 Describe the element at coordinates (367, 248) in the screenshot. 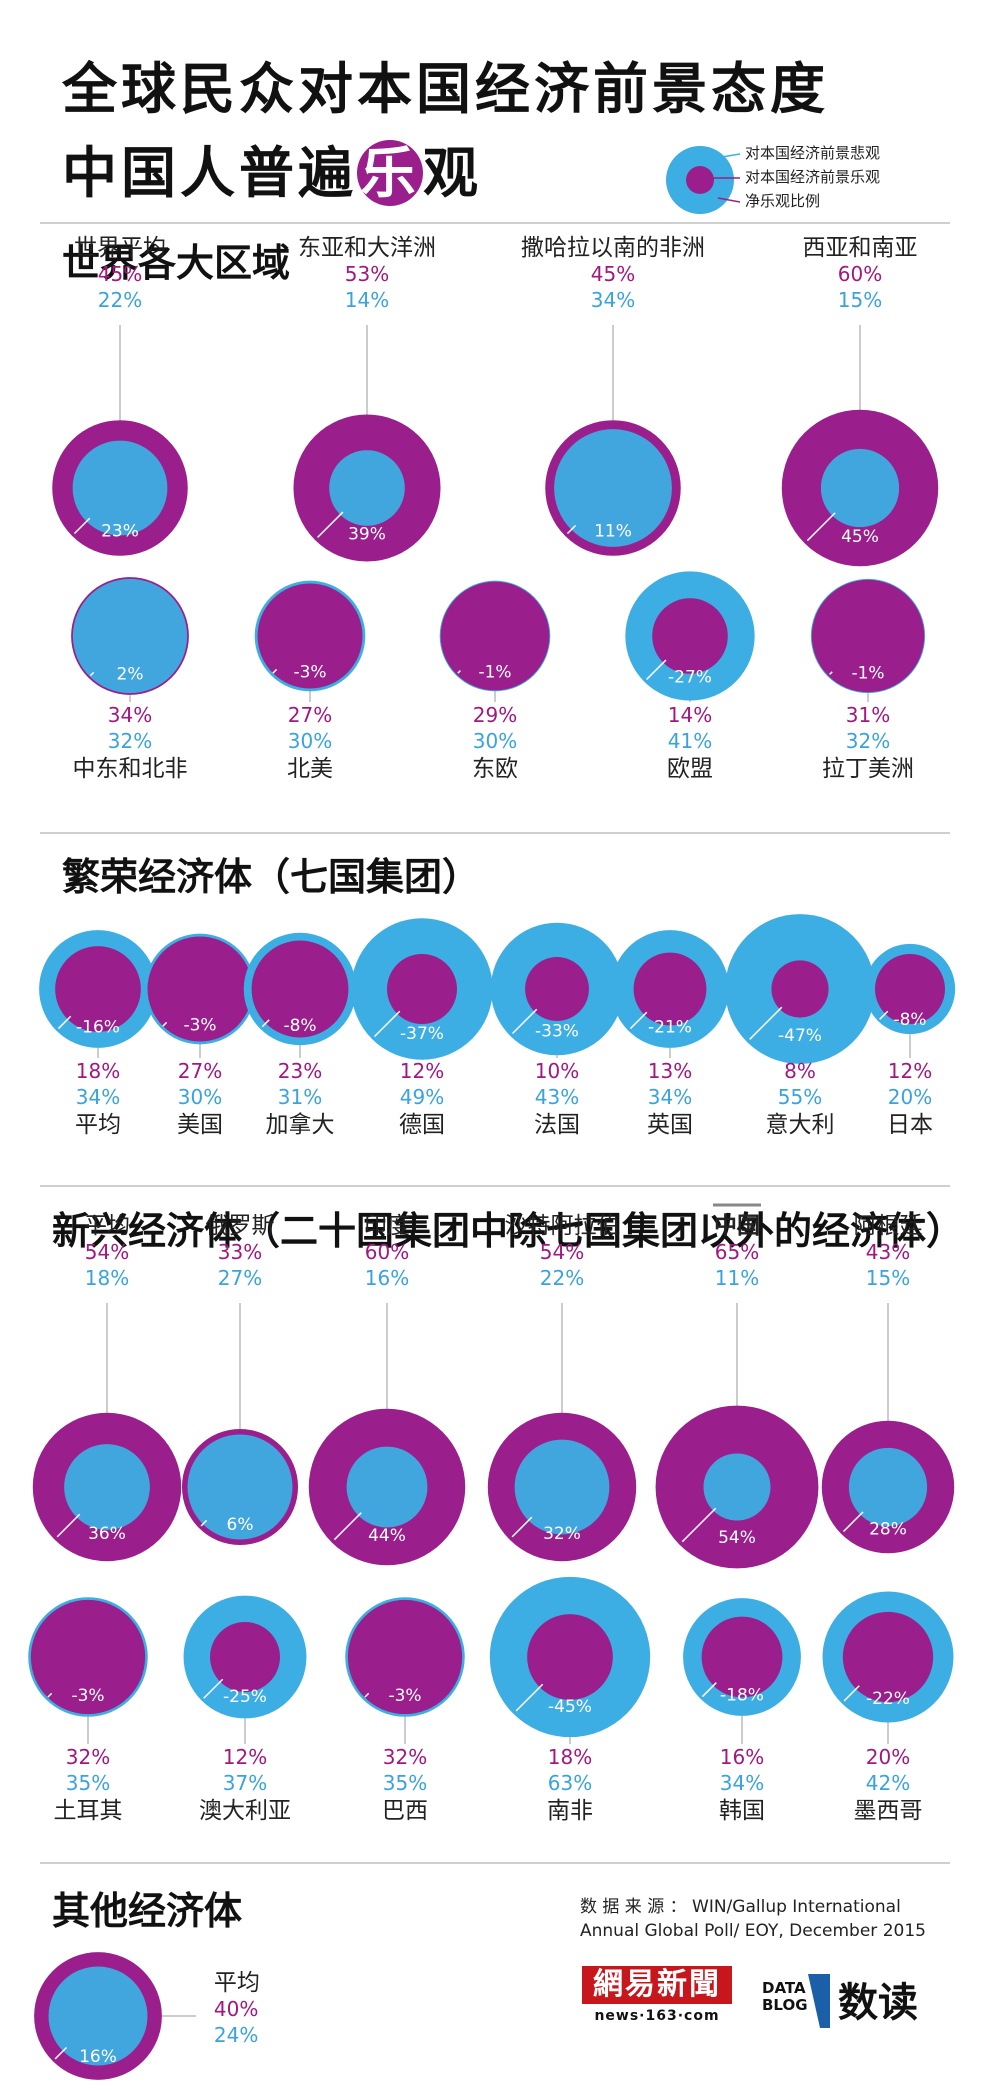

I see `item-name: 东亚和大洋洲` at that location.